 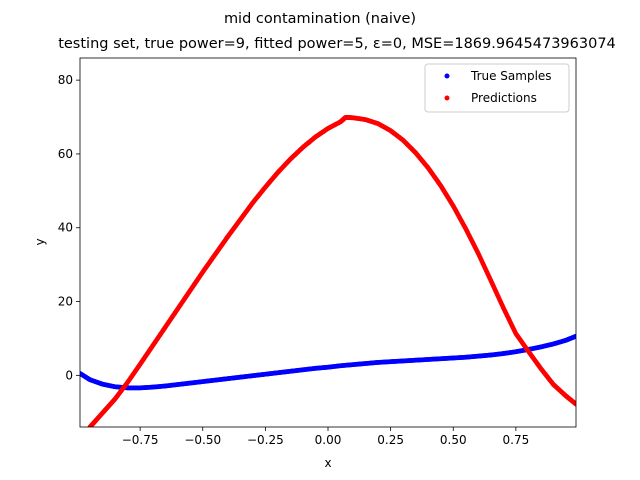 I want to click on x-tick-label: 0.25, so click(x=390, y=440).